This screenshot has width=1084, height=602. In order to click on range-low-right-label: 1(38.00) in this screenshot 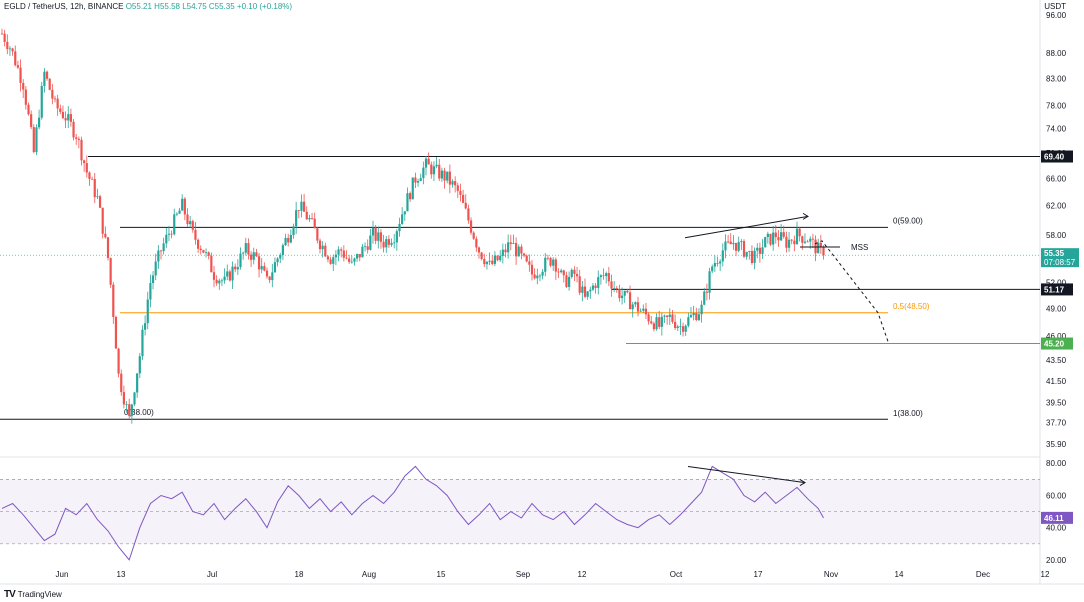, I will do `click(908, 413)`.